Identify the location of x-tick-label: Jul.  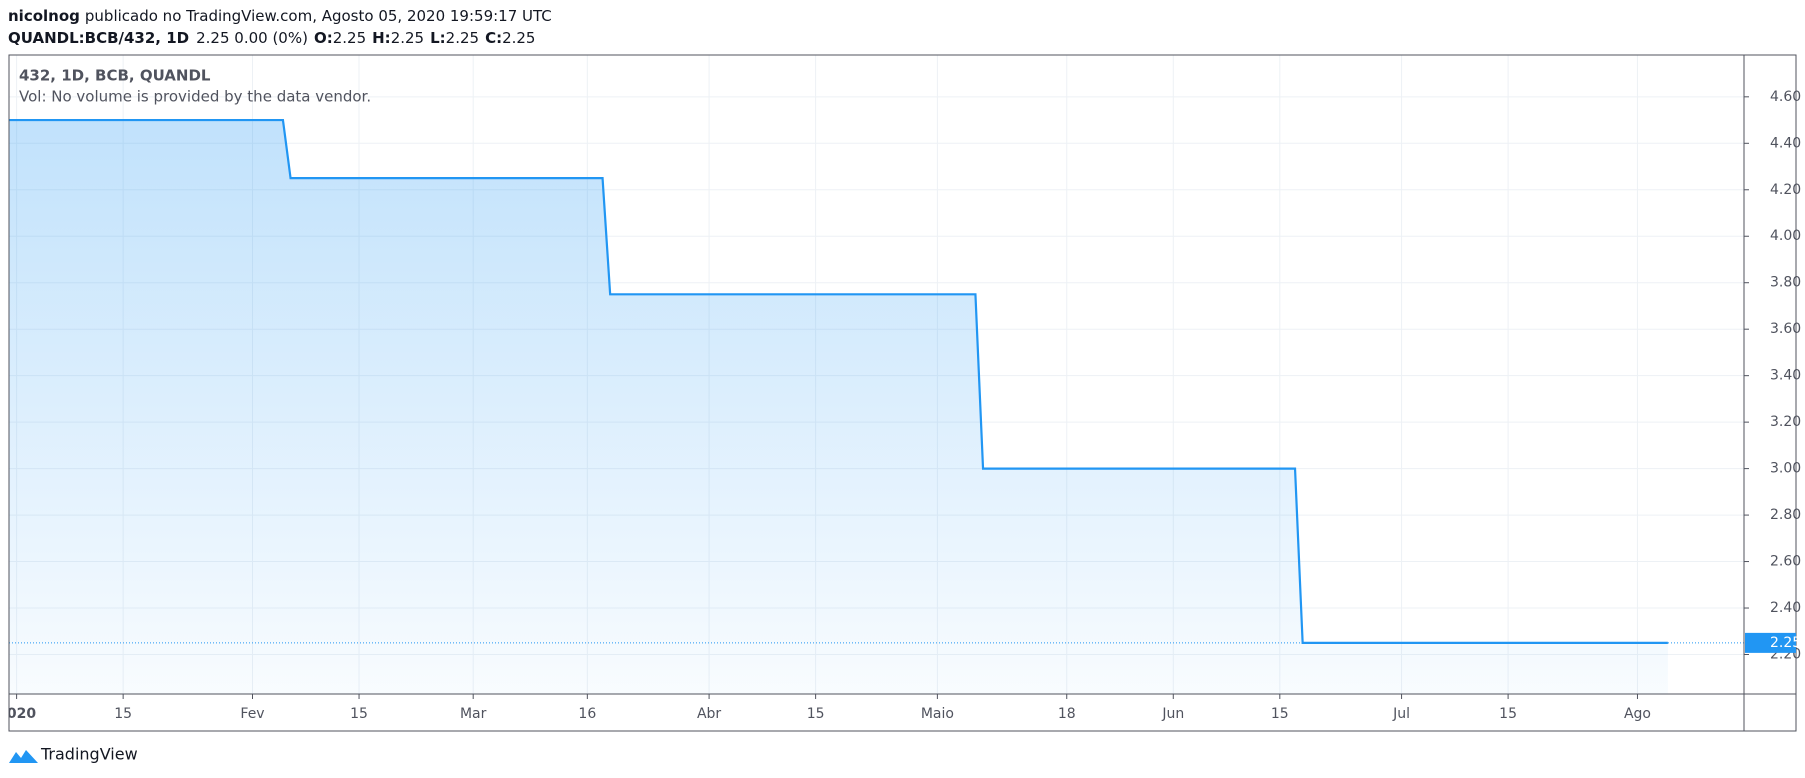
(1401, 714).